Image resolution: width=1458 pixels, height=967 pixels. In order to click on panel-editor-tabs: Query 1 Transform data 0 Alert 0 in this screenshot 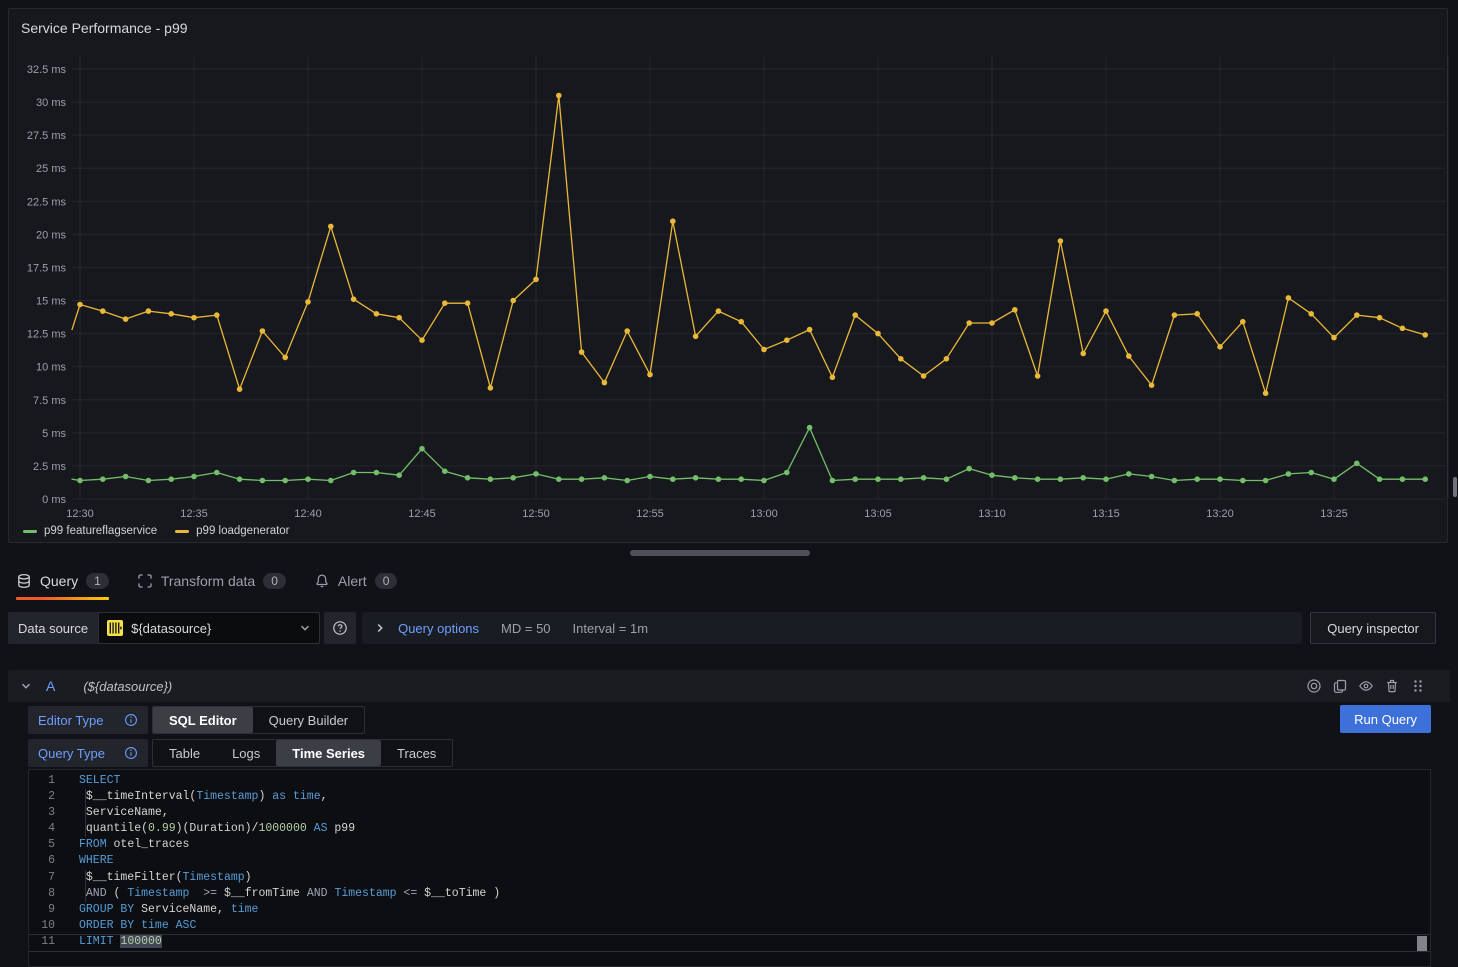, I will do `click(207, 581)`.